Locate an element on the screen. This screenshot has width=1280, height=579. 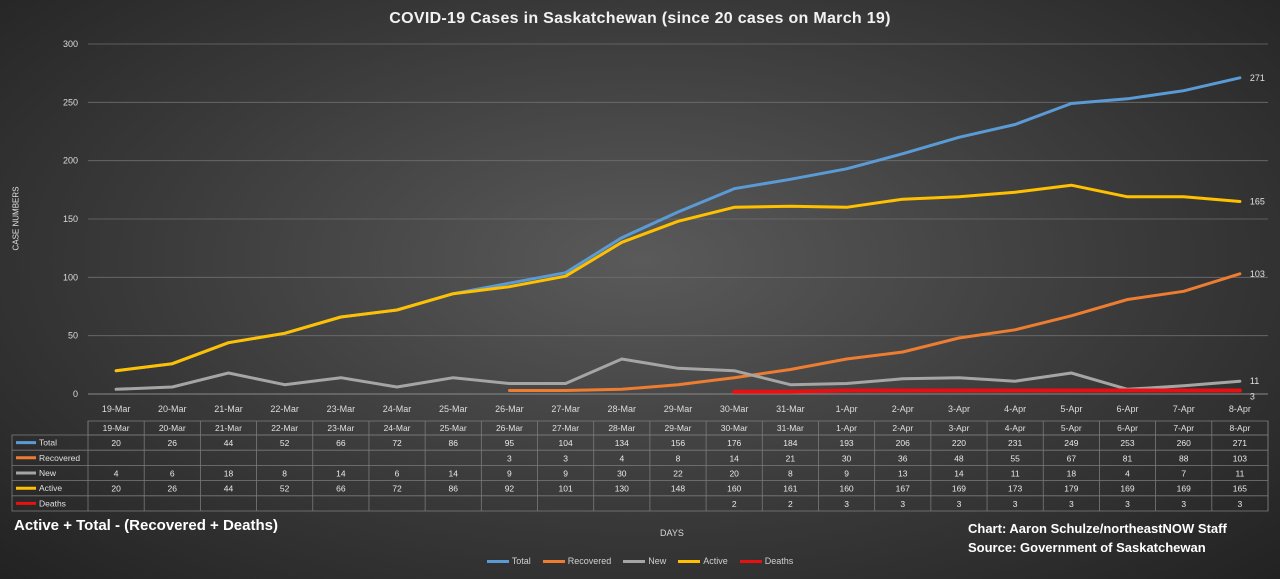
x-tick-label: 25-Mar is located at coordinates (453, 409).